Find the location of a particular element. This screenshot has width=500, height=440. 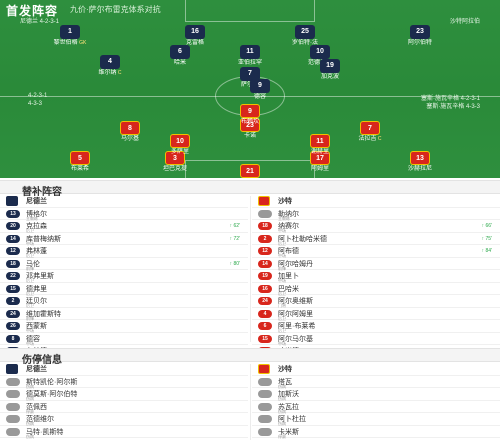

away-player: 25 罗伯特·法 is located at coordinates (305, 33).